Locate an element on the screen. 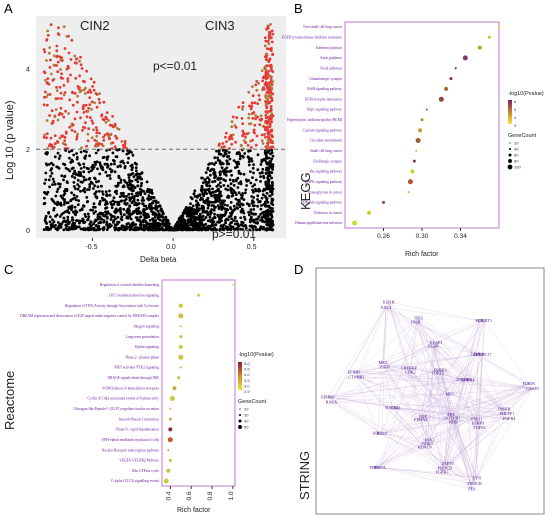 The width and height of the screenshot is (550, 518). string-node-label: TOP2A is located at coordinates (437, 372).